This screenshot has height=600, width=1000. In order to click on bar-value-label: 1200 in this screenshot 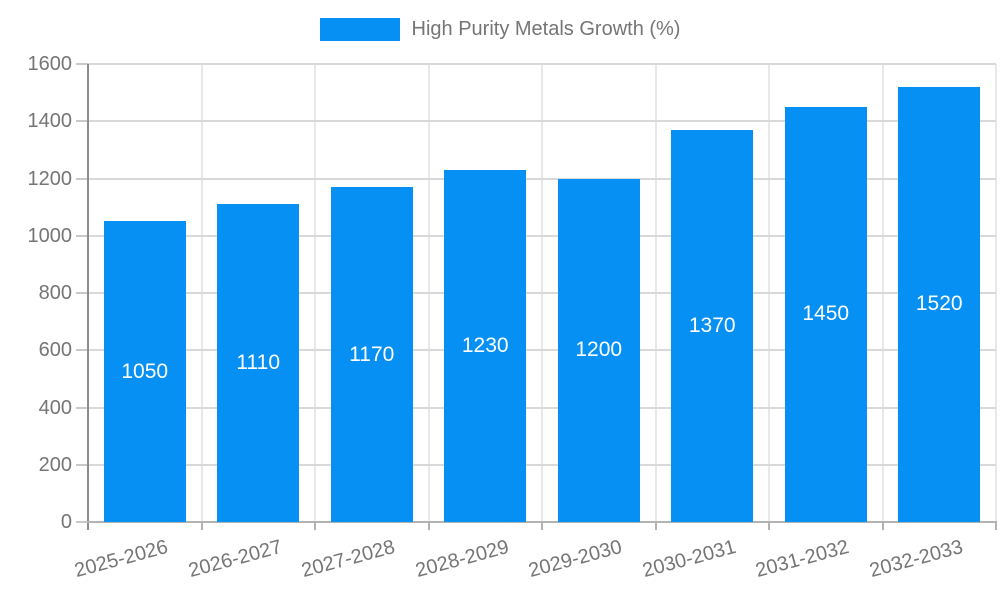, I will do `click(599, 350)`.